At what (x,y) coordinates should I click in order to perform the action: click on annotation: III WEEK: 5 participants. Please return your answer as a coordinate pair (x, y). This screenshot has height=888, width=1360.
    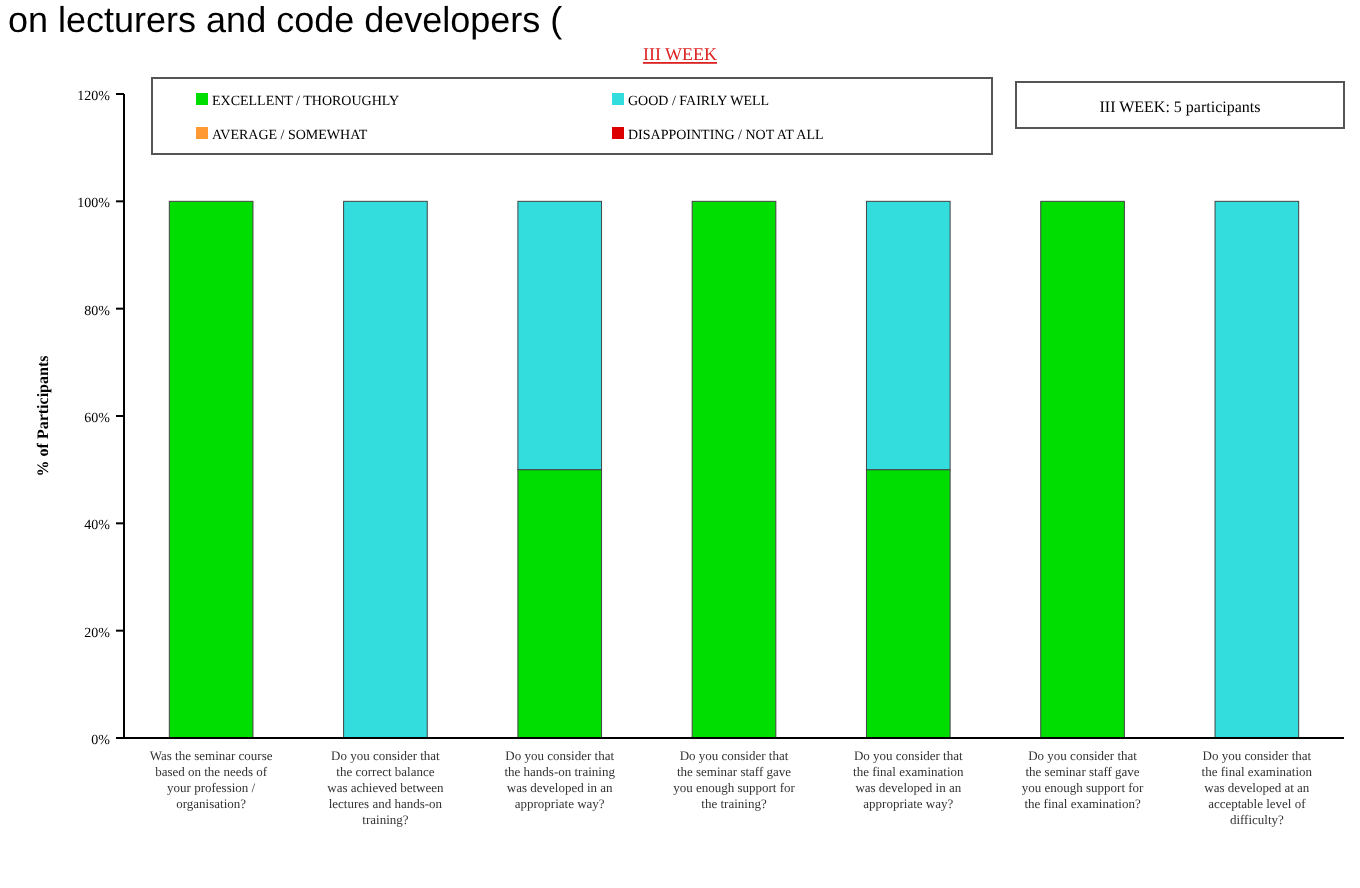
    Looking at the image, I should click on (1180, 107).